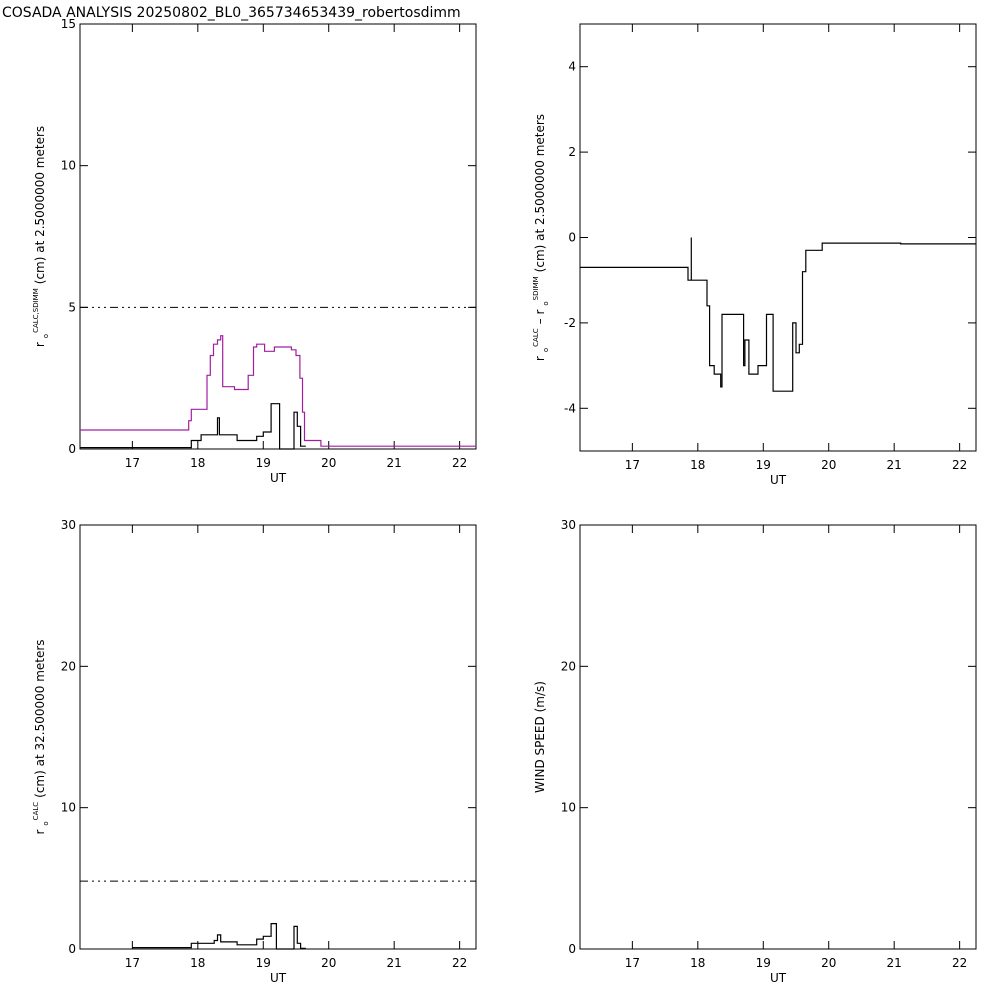  Describe the element at coordinates (36, 310) in the screenshot. I see `y-label-part: CALC,SDIMM` at that location.